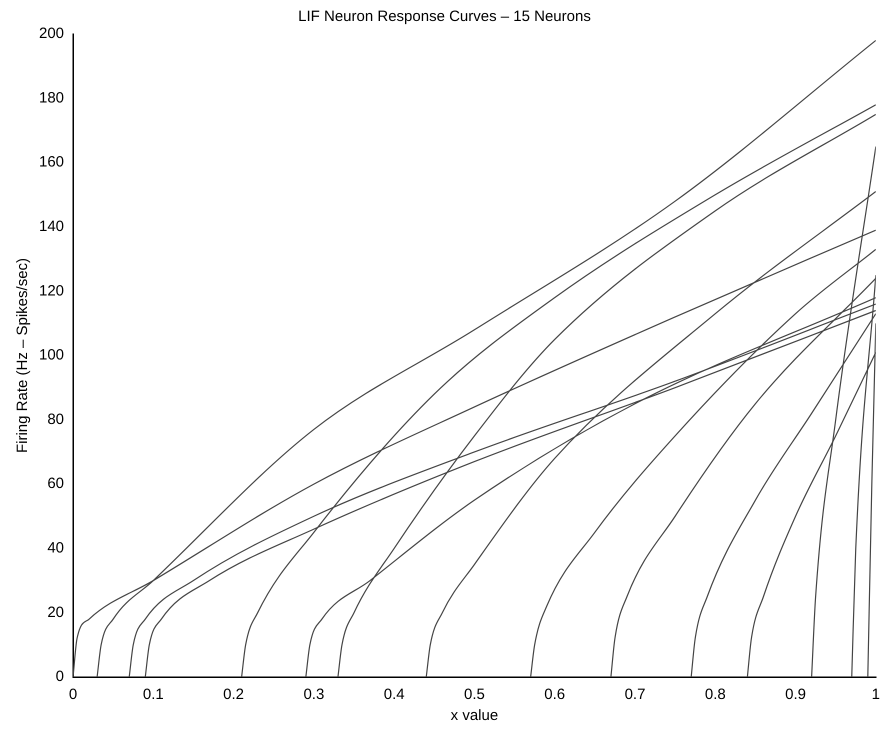 This screenshot has height=729, width=883. What do you see at coordinates (474, 715) in the screenshot?
I see `x-axis-title: x value` at bounding box center [474, 715].